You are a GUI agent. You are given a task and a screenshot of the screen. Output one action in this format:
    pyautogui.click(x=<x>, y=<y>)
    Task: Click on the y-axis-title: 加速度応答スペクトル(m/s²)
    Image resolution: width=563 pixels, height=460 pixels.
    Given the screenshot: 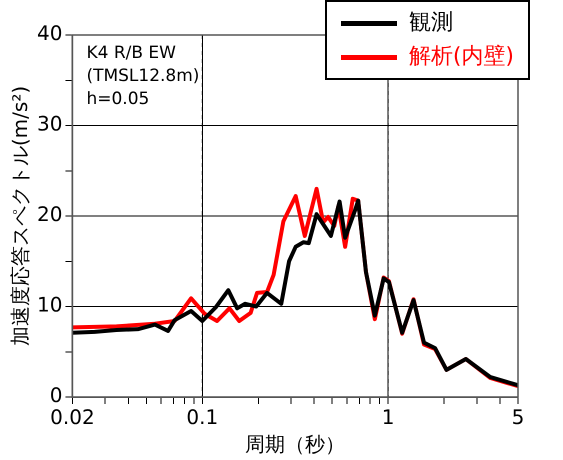 What is the action you would take?
    pyautogui.click(x=20, y=216)
    